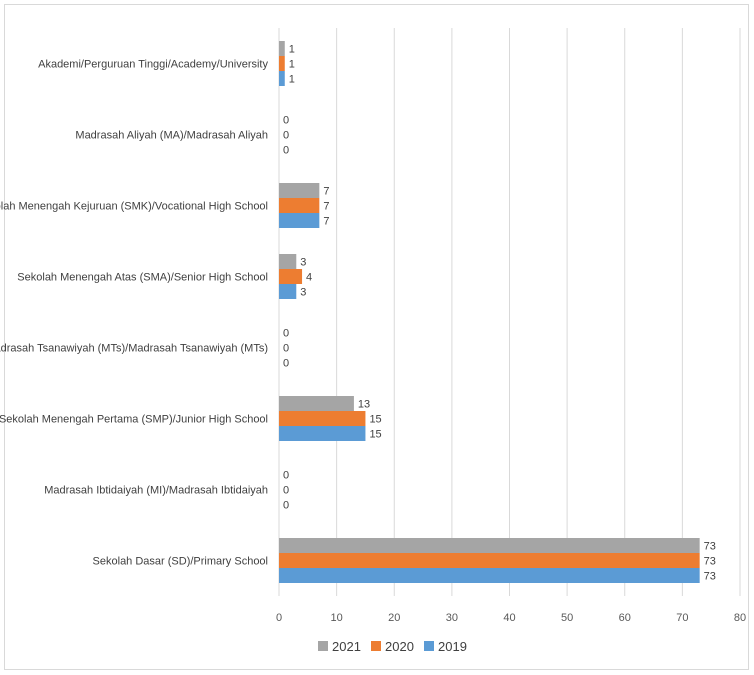  I want to click on data-label-2021: 13, so click(364, 405).